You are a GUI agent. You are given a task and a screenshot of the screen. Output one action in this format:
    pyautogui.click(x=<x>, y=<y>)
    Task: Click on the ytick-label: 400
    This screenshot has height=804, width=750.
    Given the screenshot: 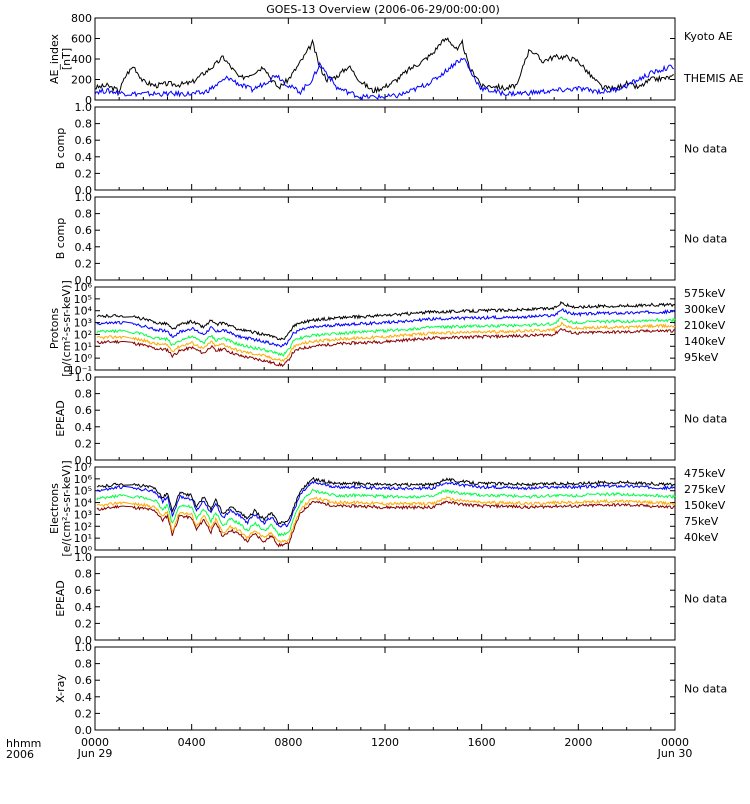 What is the action you would take?
    pyautogui.click(x=81, y=59)
    